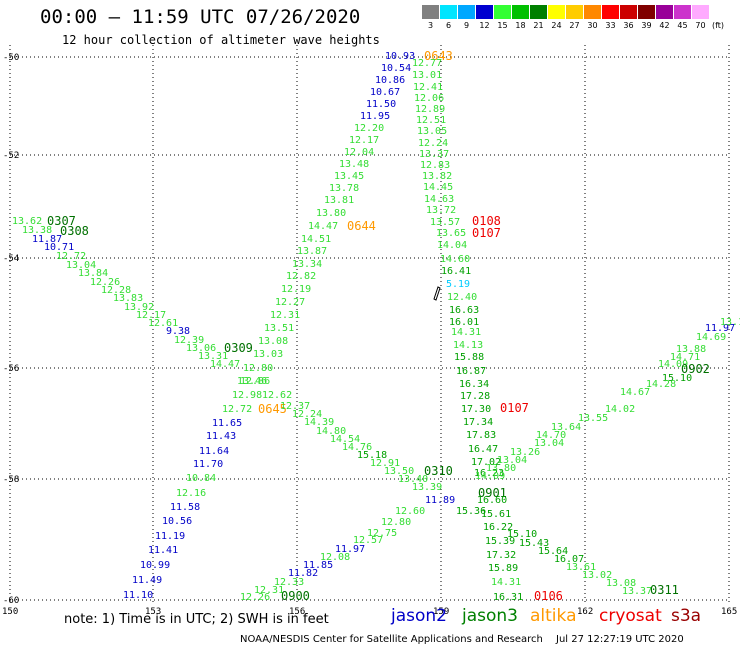 The image size is (740, 650). Describe the element at coordinates (427, 487) in the screenshot. I see `wave-height-label: 13.39` at that location.